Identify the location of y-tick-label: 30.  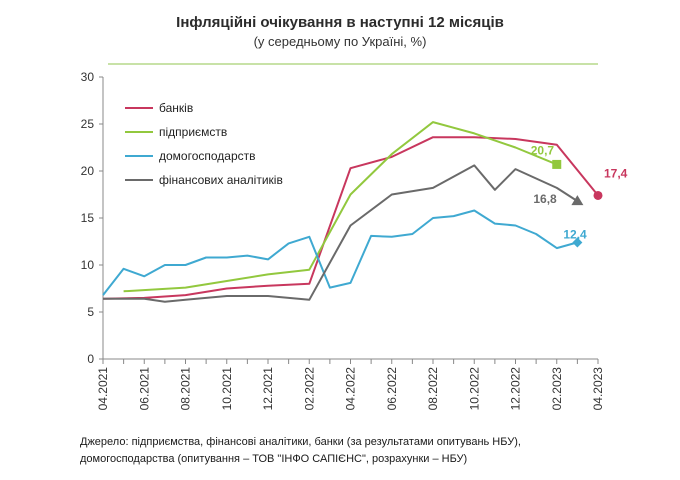
(88, 77).